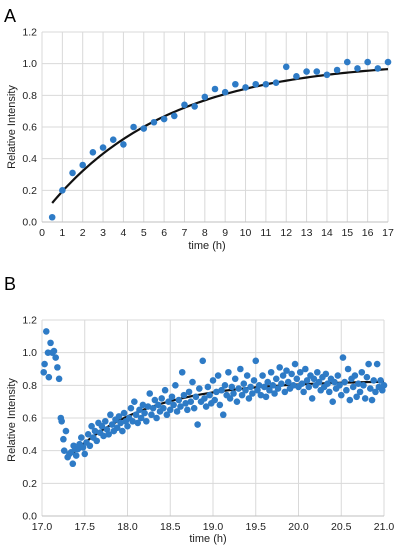 Image resolution: width=404 pixels, height=550 pixels. What do you see at coordinates (29, 484) in the screenshot?
I see `y-tick-label: 0.2` at bounding box center [29, 484].